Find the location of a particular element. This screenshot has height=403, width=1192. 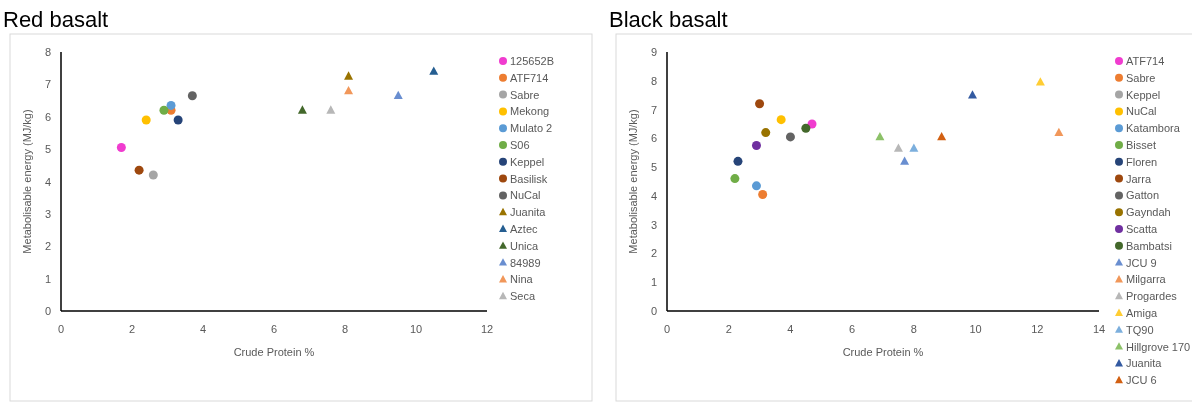

legend-label: Gayndah is located at coordinates (1148, 212).